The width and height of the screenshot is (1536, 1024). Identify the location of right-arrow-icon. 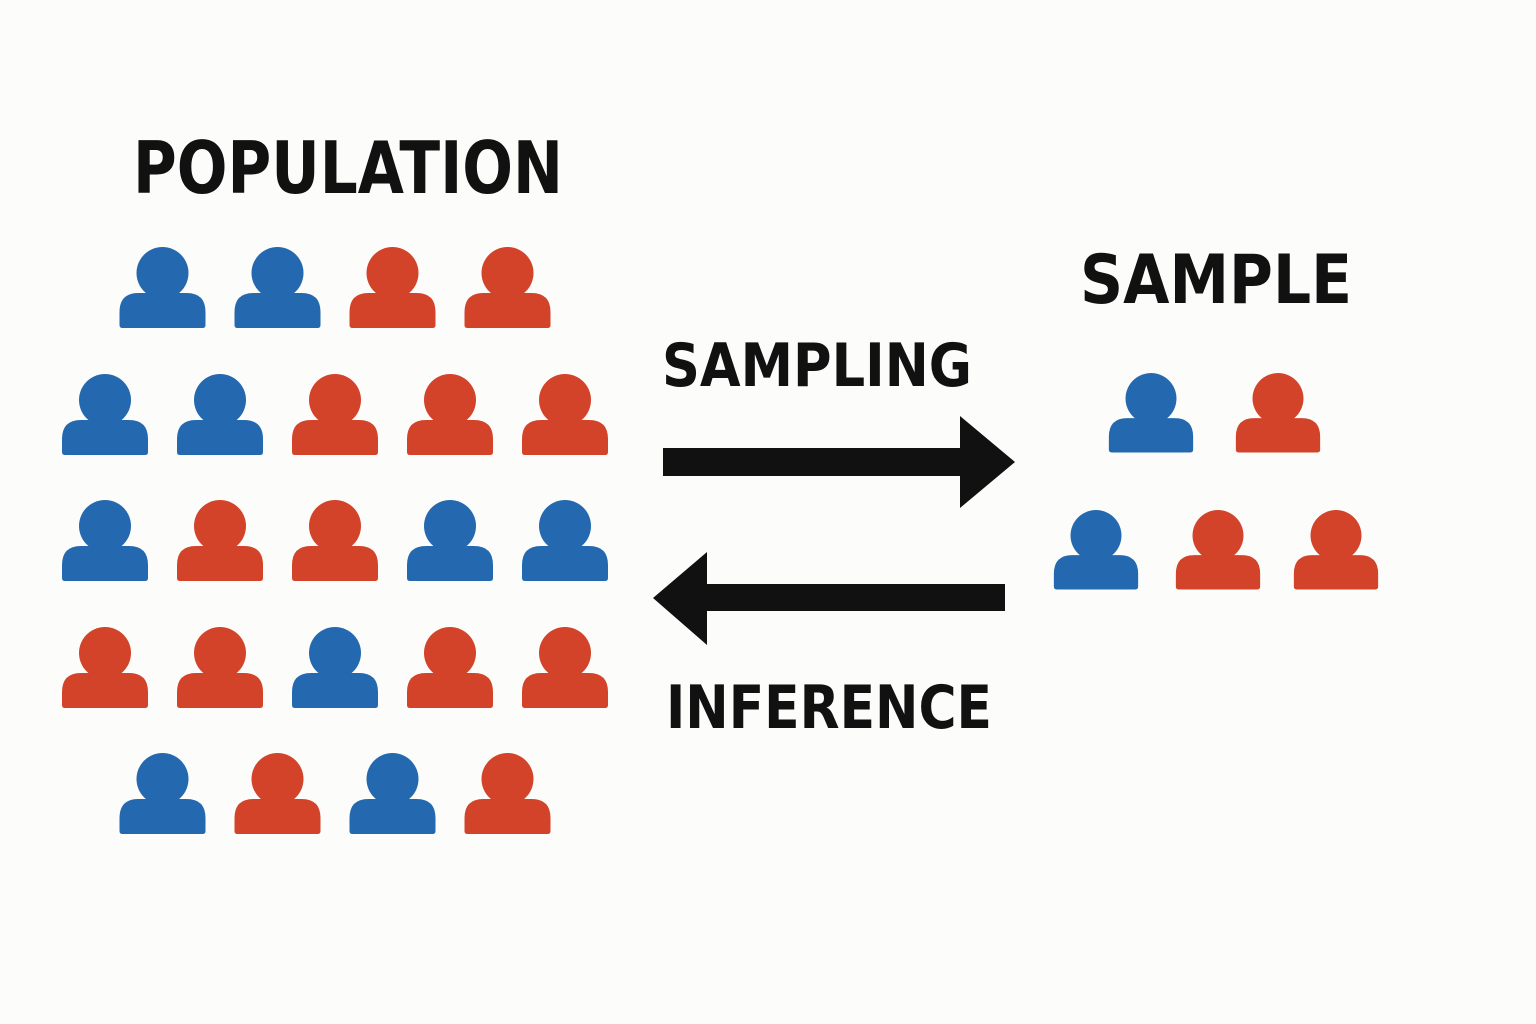
(839, 462).